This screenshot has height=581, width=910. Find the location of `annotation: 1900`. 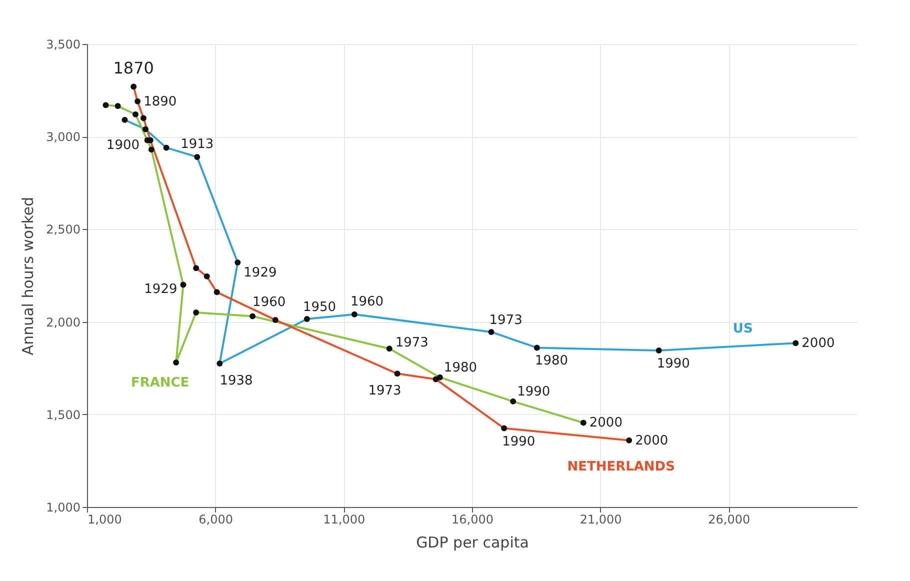

annotation: 1900 is located at coordinates (123, 146).